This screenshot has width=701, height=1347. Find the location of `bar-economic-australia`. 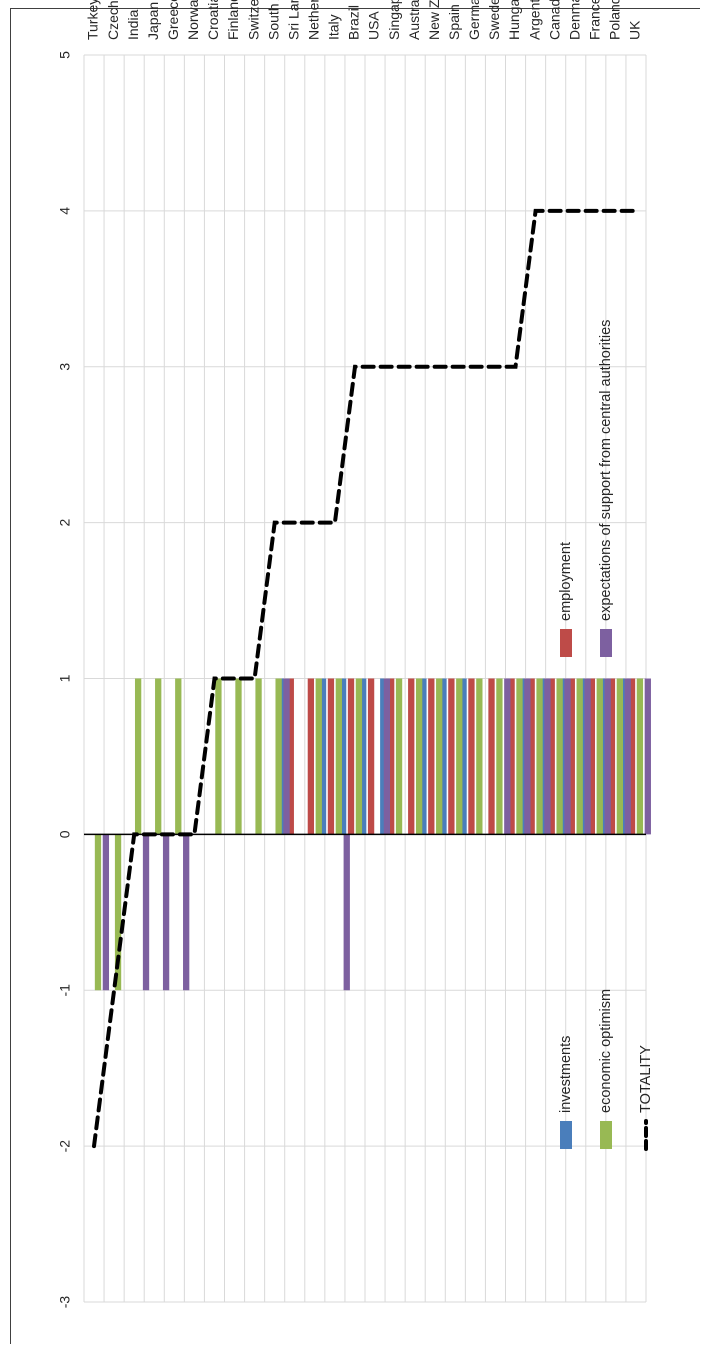

bar-economic-australia is located at coordinates (419, 756).